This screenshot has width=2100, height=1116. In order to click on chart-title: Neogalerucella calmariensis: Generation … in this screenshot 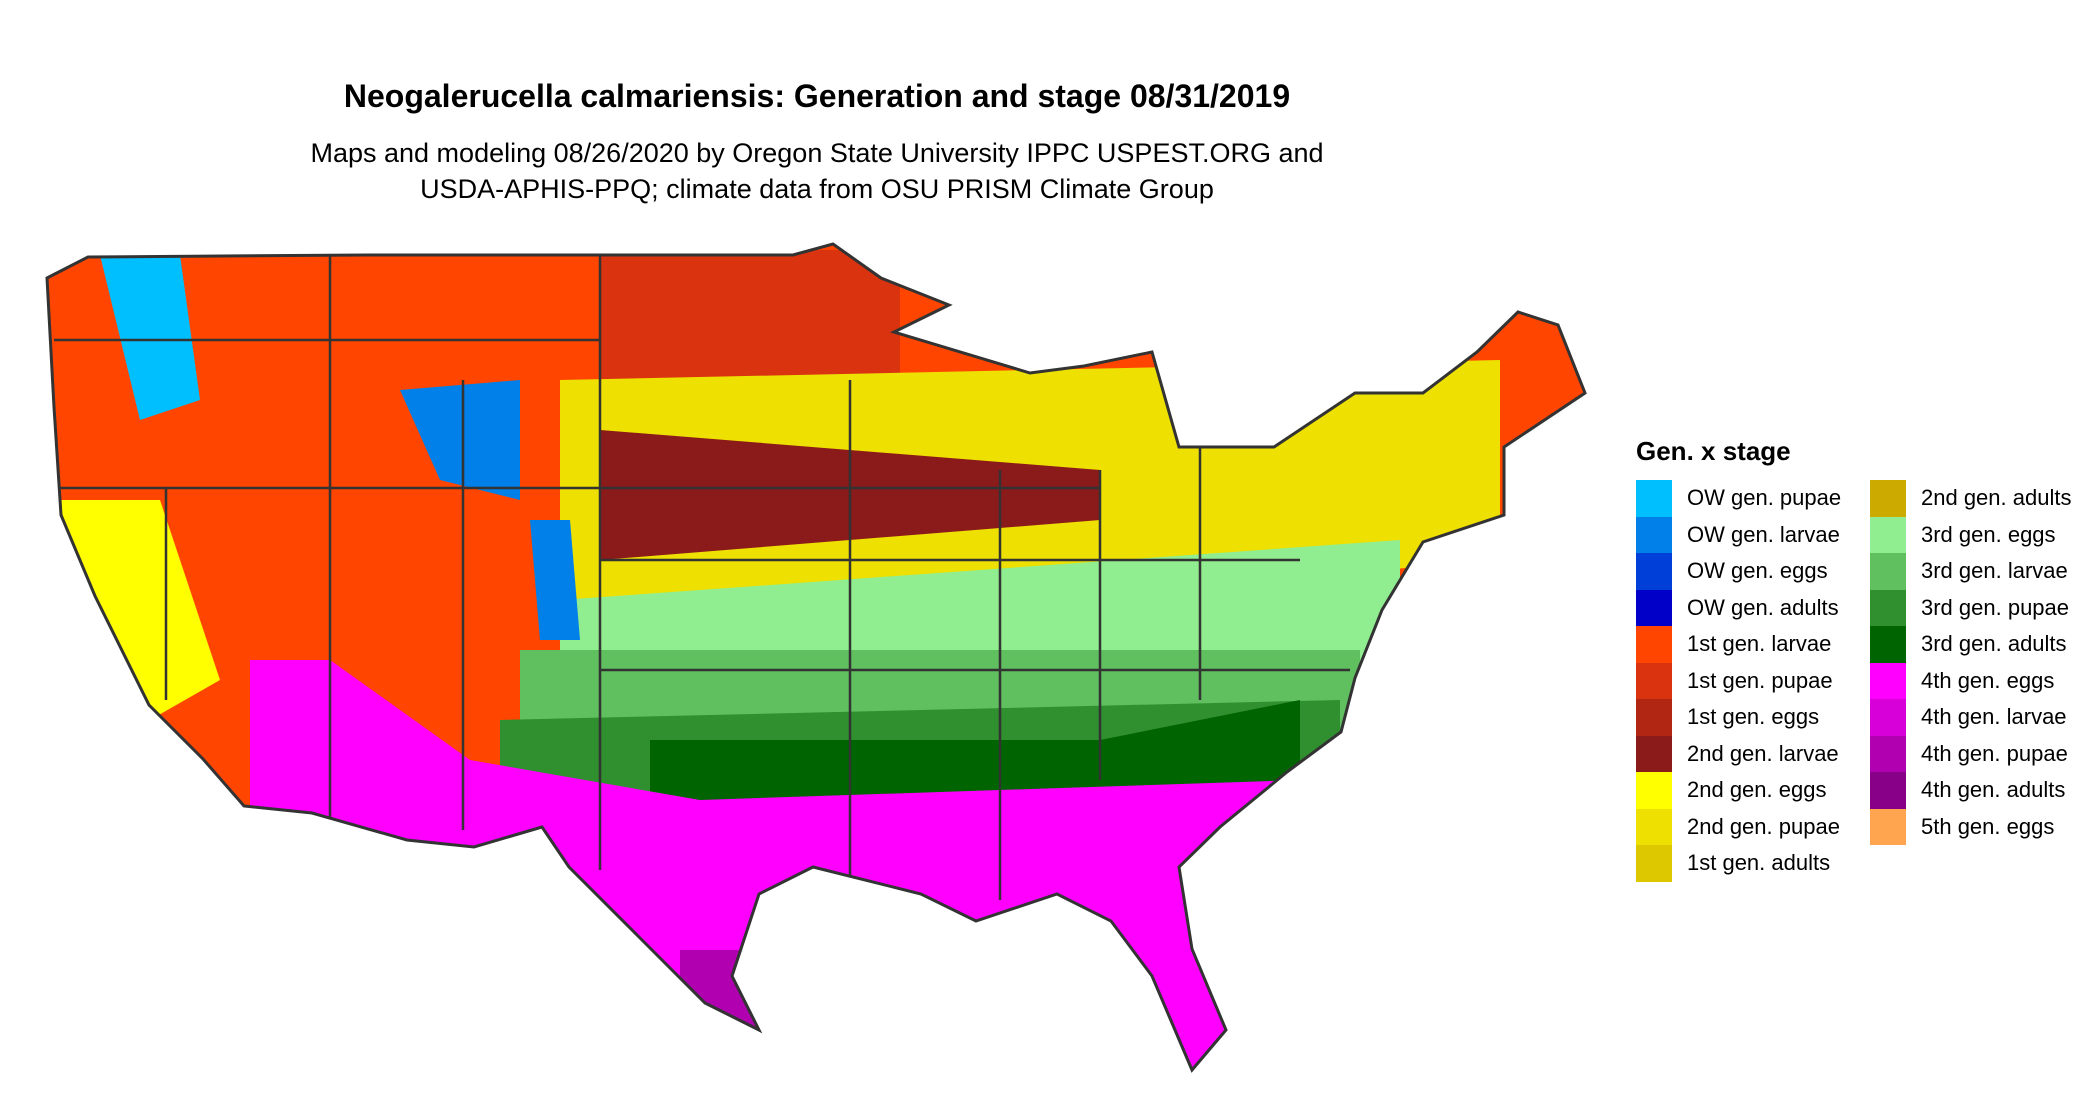, I will do `click(817, 96)`.